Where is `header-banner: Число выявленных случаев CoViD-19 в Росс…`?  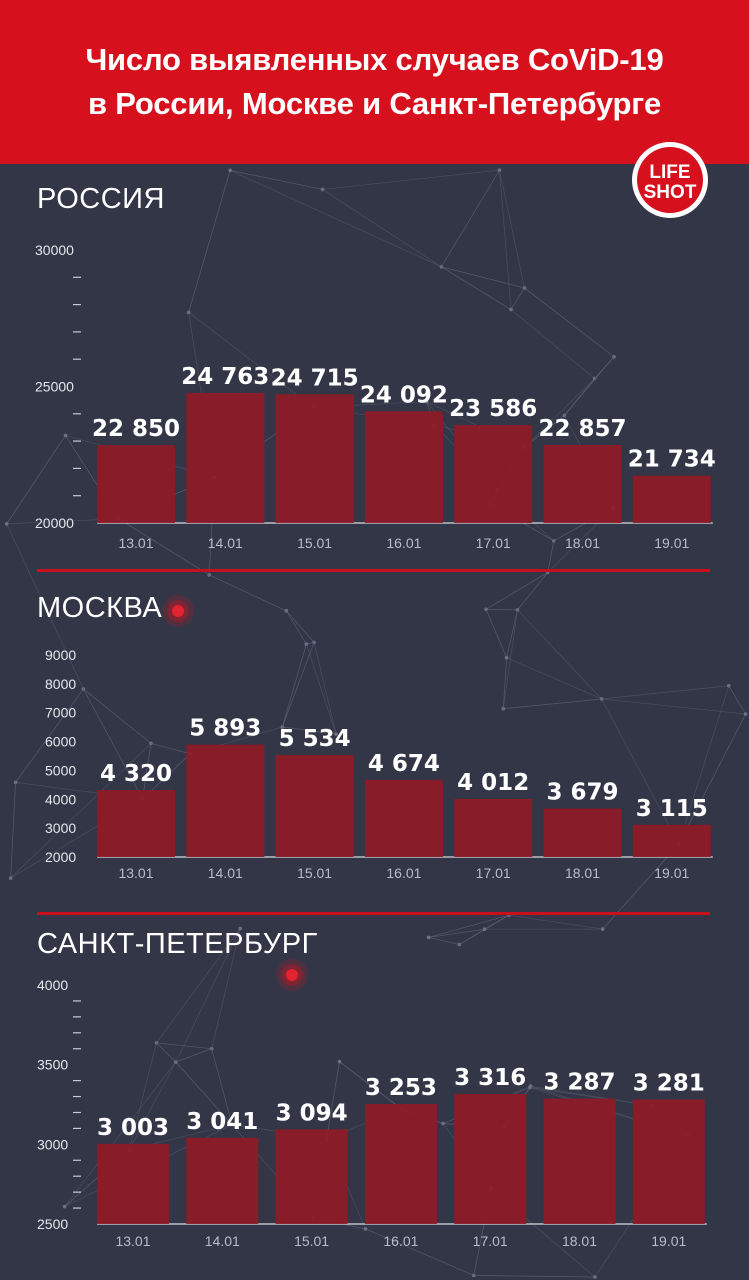
header-banner: Число выявленных случаев CoViD-19 в Росс… is located at coordinates (374, 82).